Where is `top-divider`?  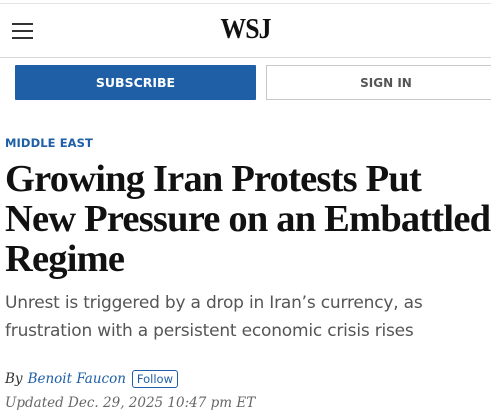 top-divider is located at coordinates (245, 3).